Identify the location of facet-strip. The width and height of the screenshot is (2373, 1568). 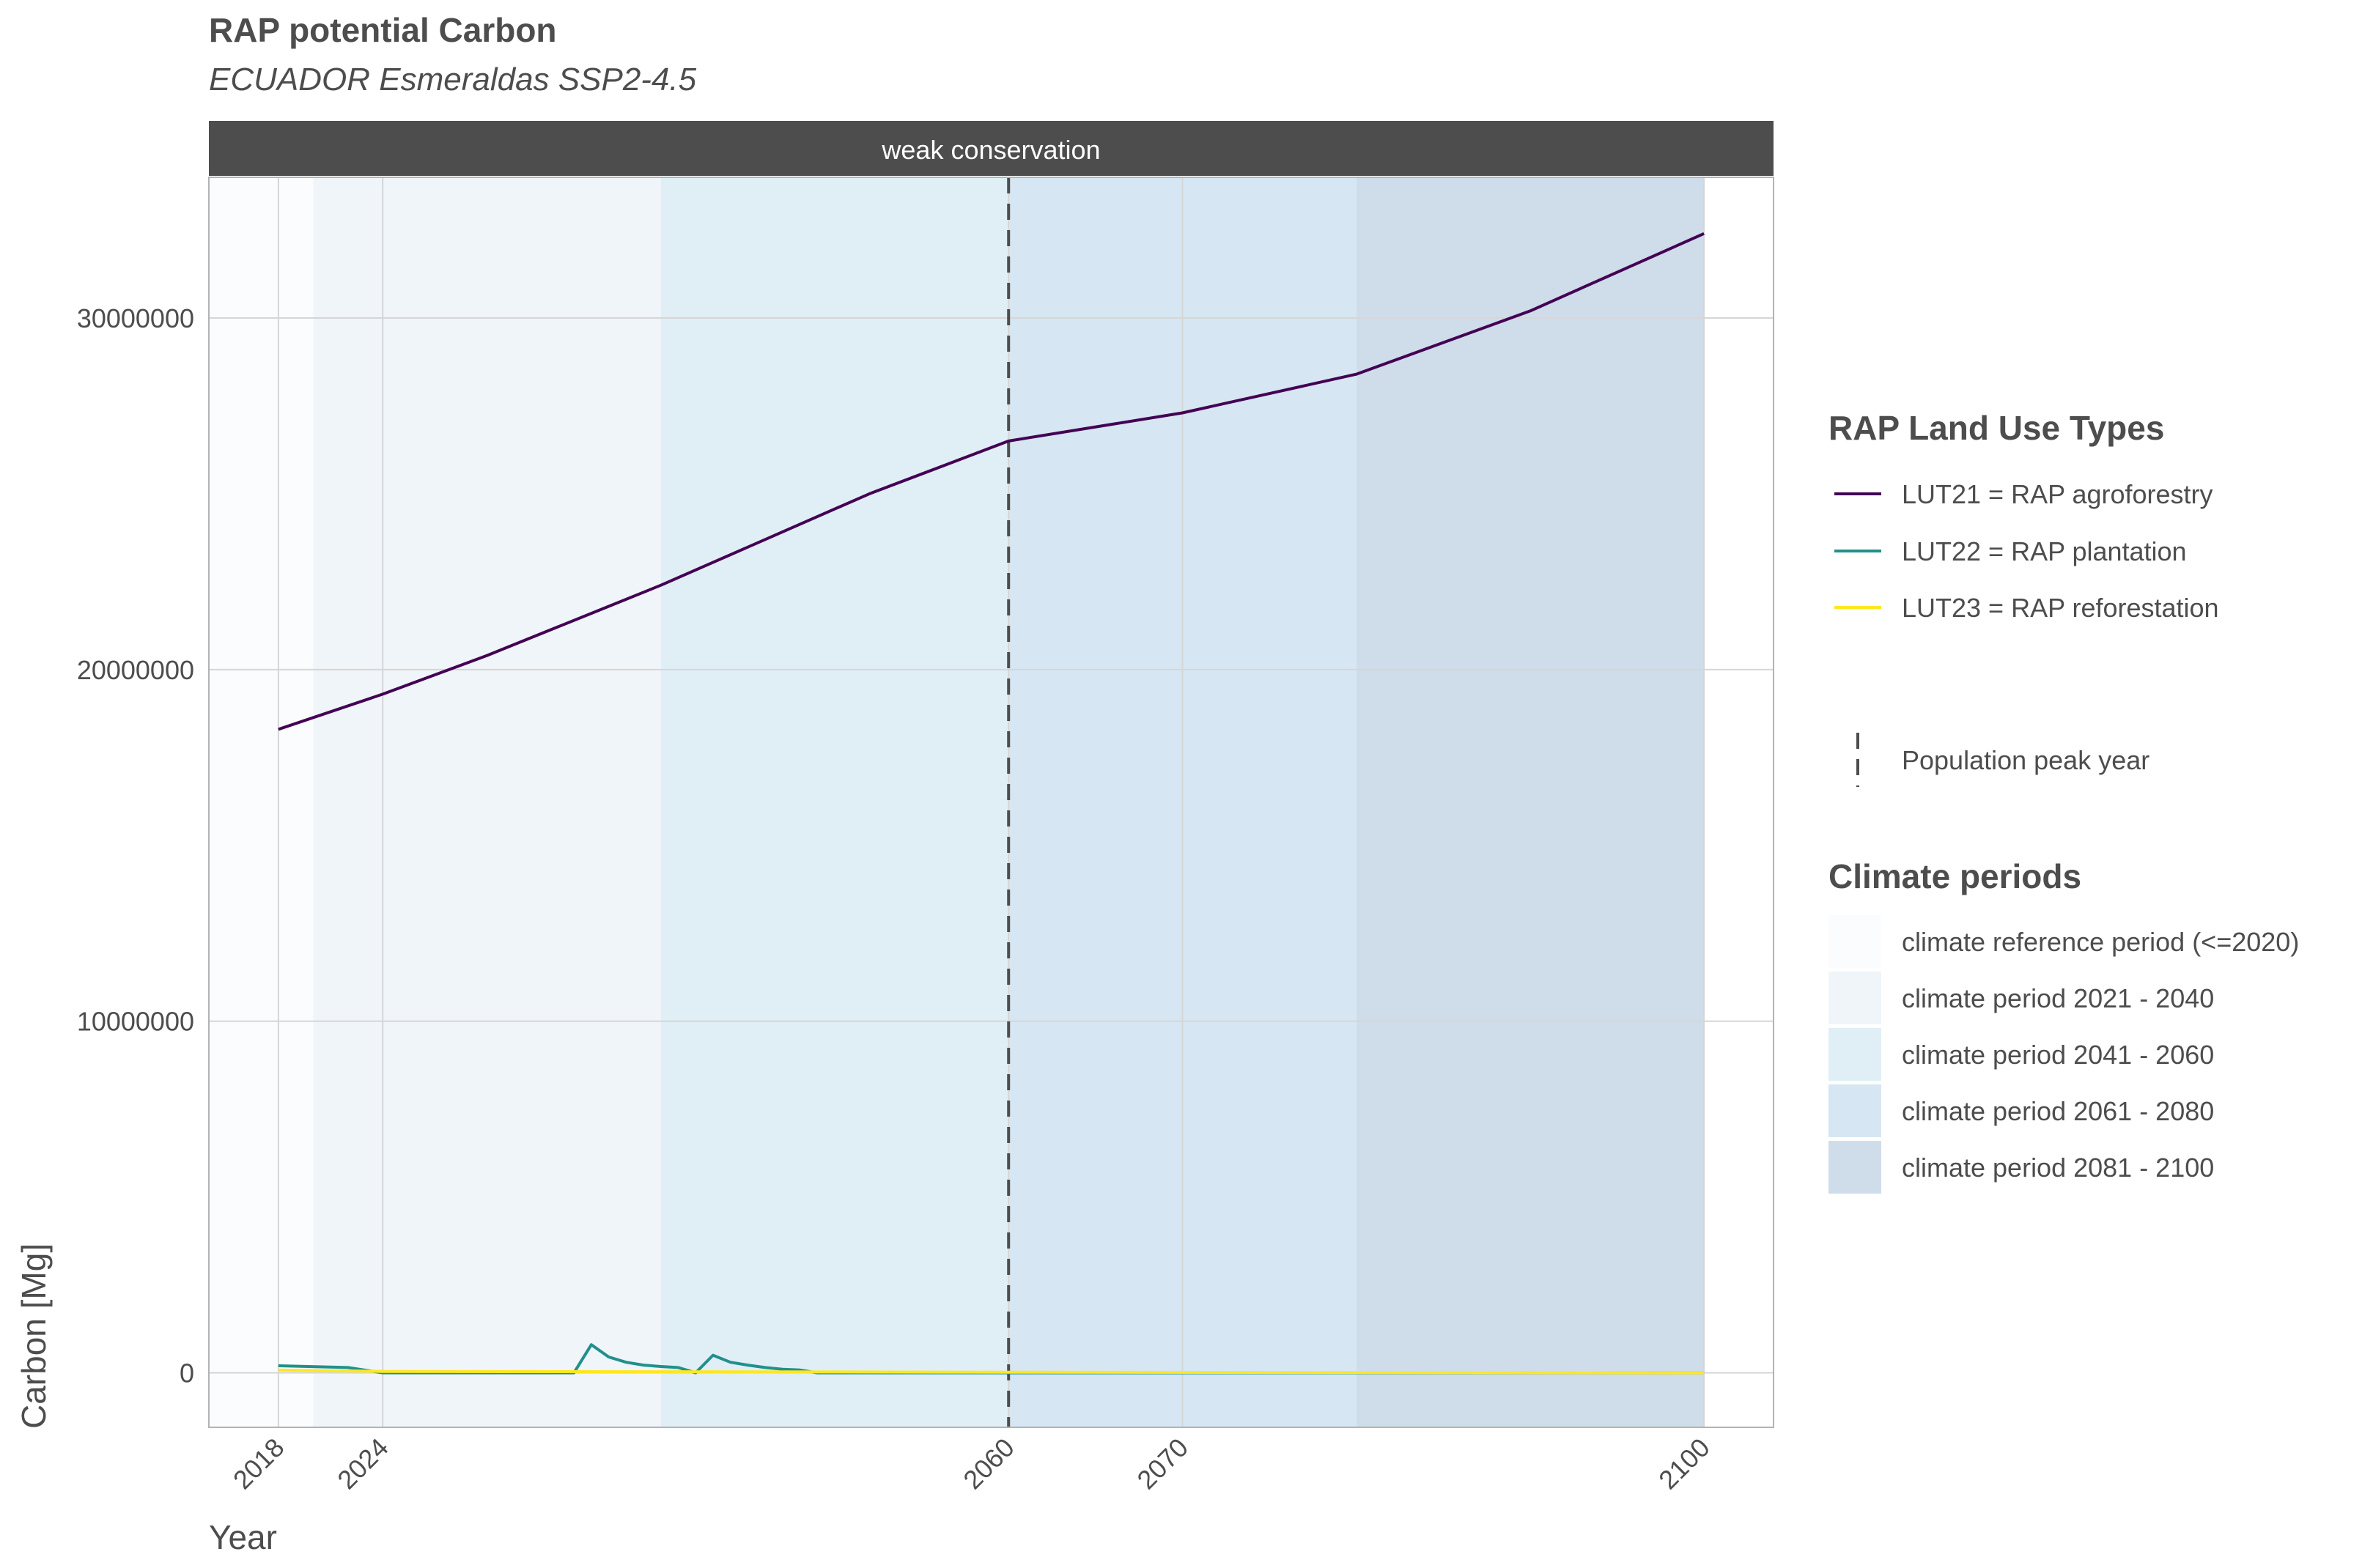
(991, 148).